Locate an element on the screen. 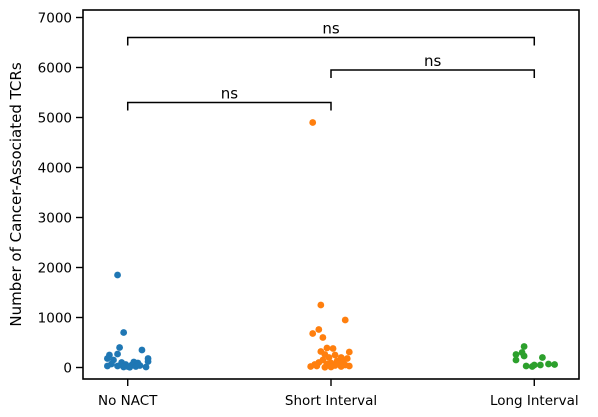 This screenshot has width=598, height=417. x-tick-label: Short Interval is located at coordinates (331, 401).